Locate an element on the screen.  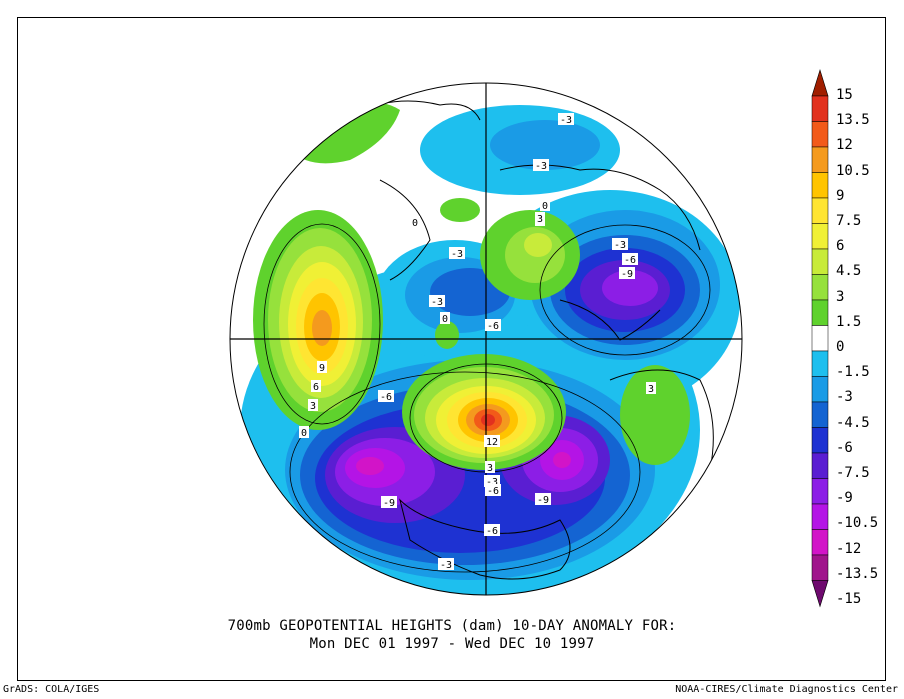
colorbar-label: -13.5 is located at coordinates (857, 573).